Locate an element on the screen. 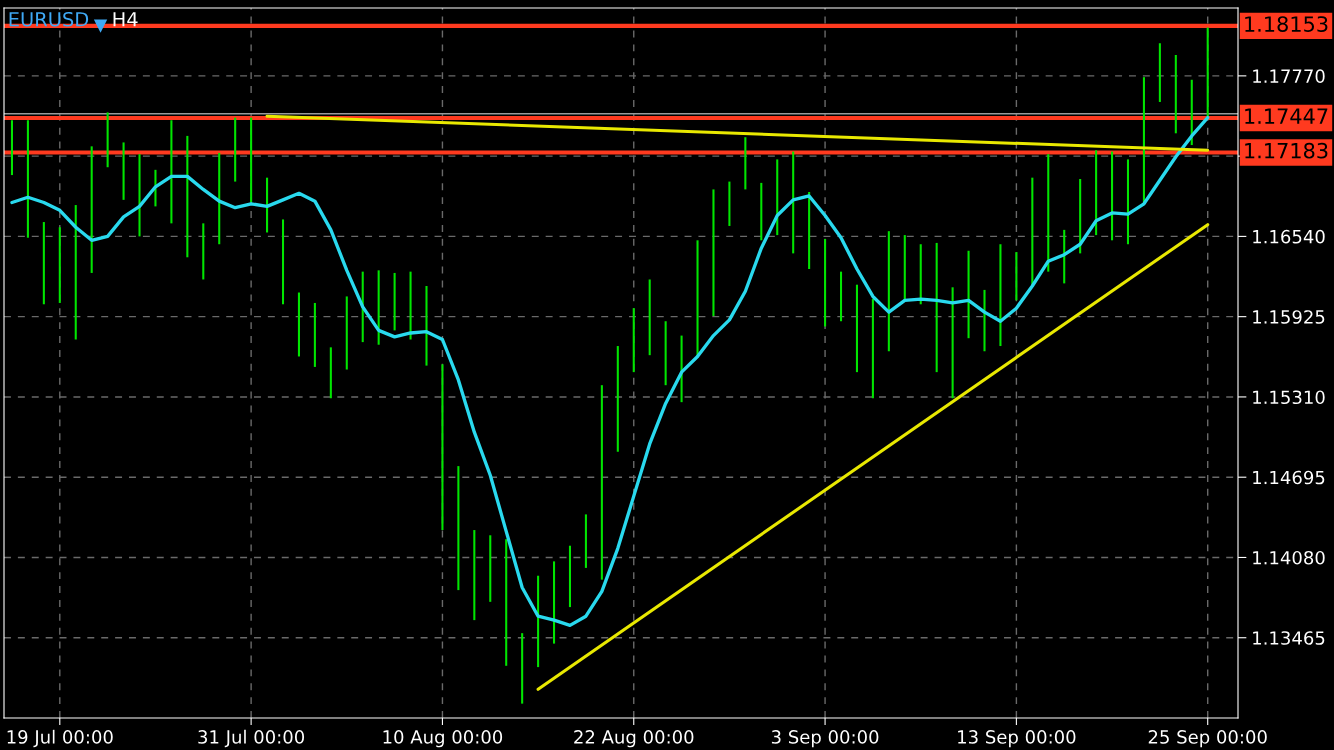  y-tick-label: 1.14080 is located at coordinates (1289, 557).